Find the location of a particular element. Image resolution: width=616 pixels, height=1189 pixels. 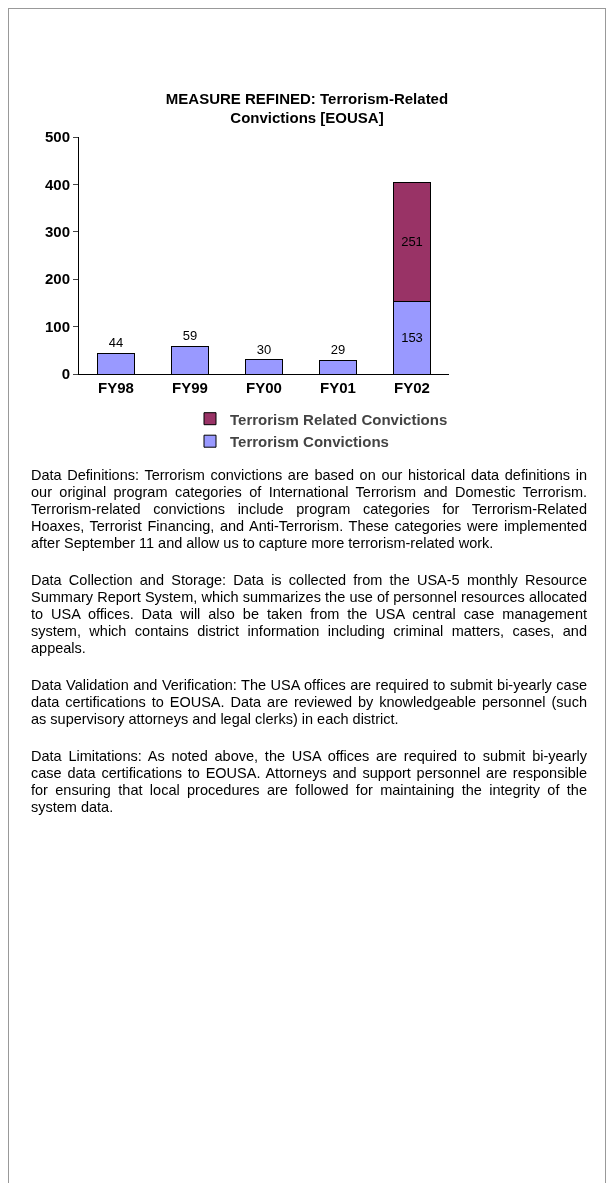

data-label: 153 is located at coordinates (412, 338).